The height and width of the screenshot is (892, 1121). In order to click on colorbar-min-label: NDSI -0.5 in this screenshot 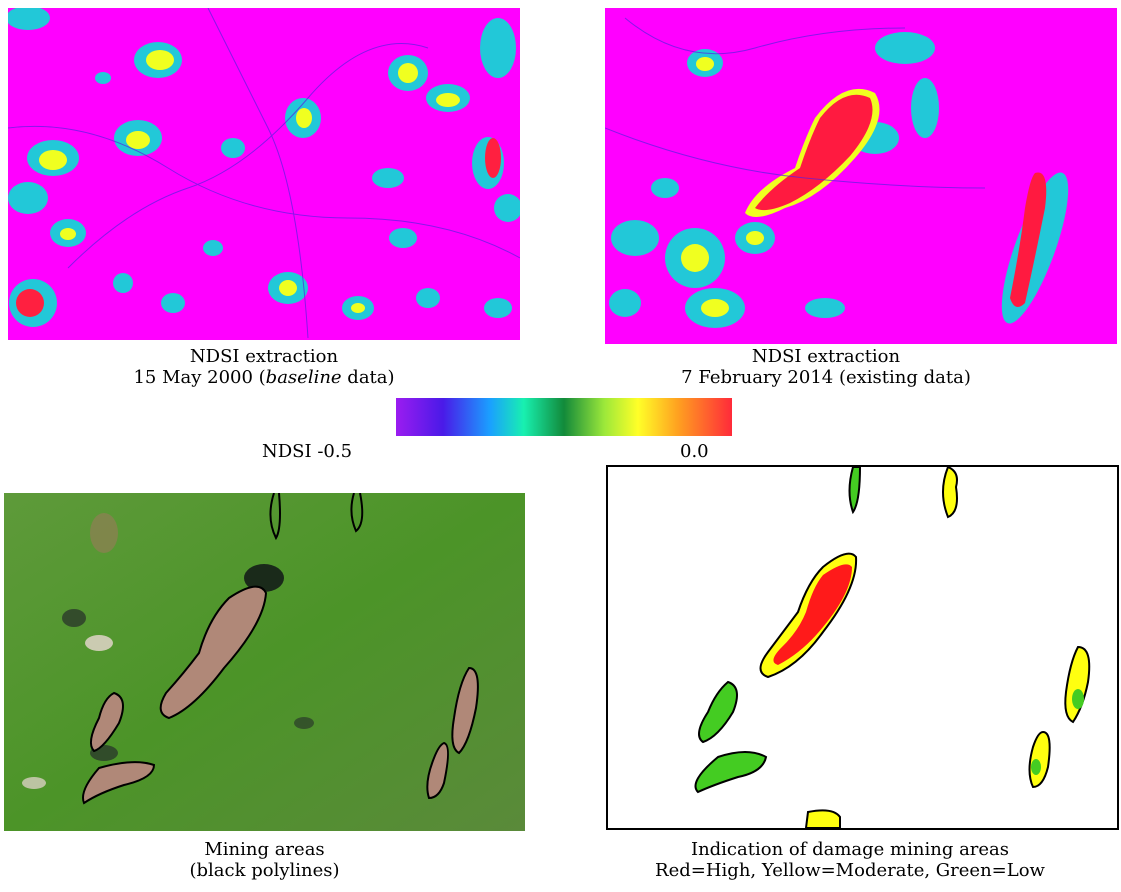, I will do `click(307, 451)`.